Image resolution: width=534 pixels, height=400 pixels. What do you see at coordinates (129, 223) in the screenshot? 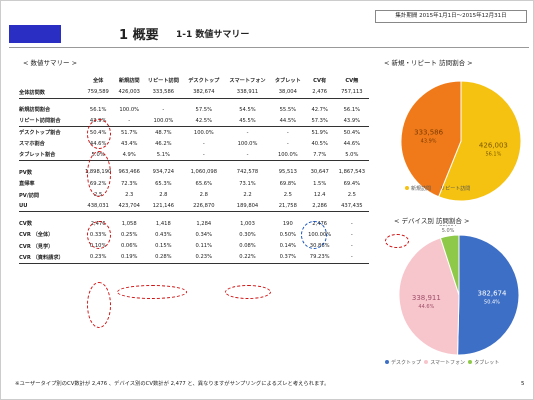
I see `table-cell: 1,058` at bounding box center [129, 223].